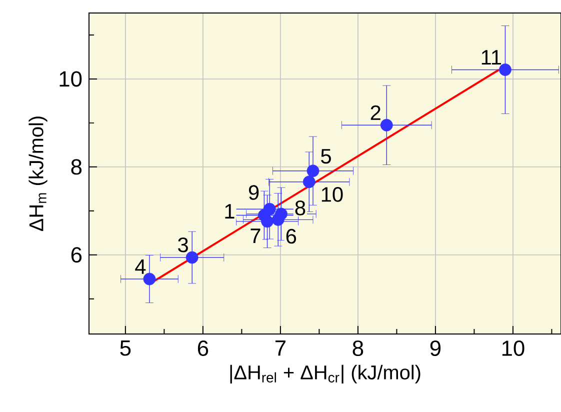 The height and width of the screenshot is (412, 561). I want to click on x-tick-label: 7, so click(280, 348).